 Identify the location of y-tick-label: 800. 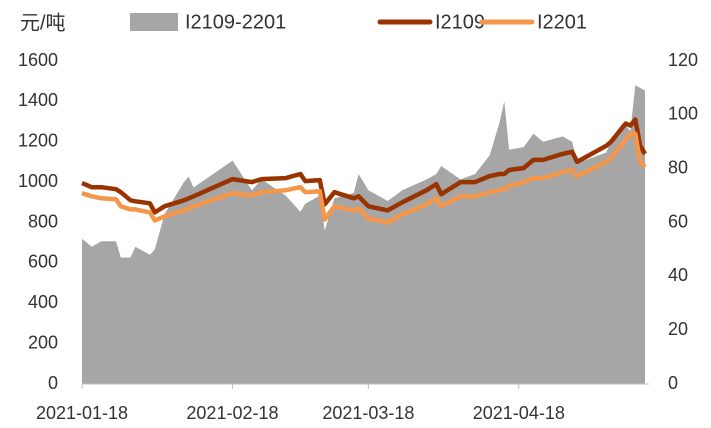
(43, 221).